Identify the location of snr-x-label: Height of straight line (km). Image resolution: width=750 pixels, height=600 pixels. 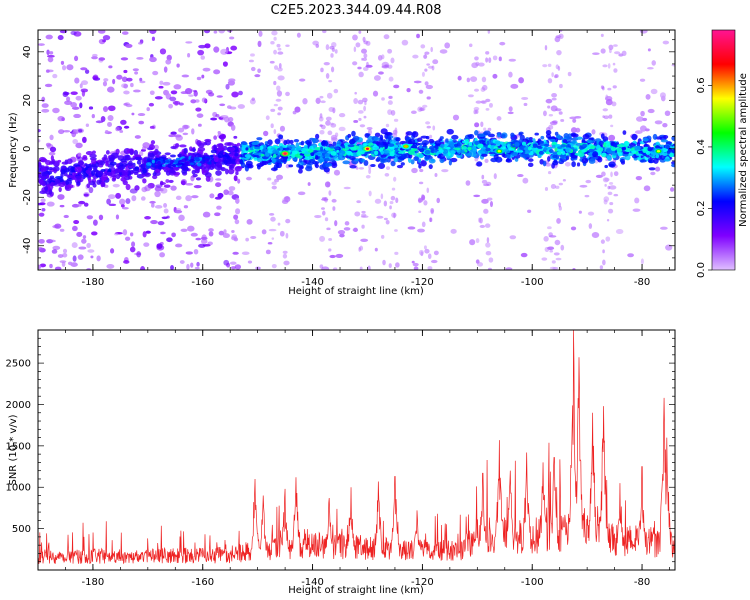
(356, 590).